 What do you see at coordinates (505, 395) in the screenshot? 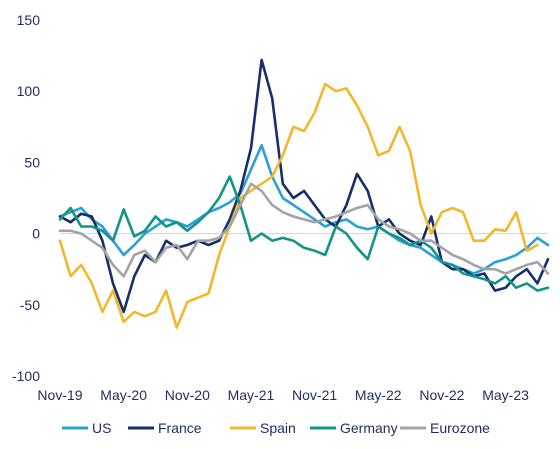
I see `x-tick-label: May-23` at bounding box center [505, 395].